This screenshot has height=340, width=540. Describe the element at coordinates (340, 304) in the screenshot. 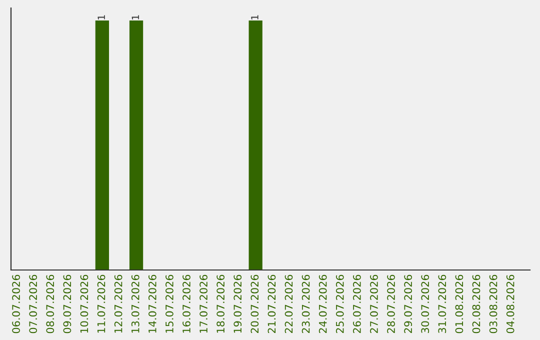

I see `x-tick-label: 25.07.2026` at that location.